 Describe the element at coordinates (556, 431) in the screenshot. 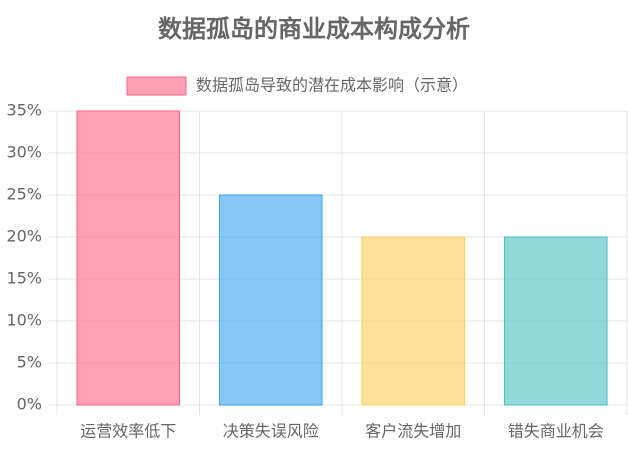

I see `x-tick-label: 错失商业机会` at that location.